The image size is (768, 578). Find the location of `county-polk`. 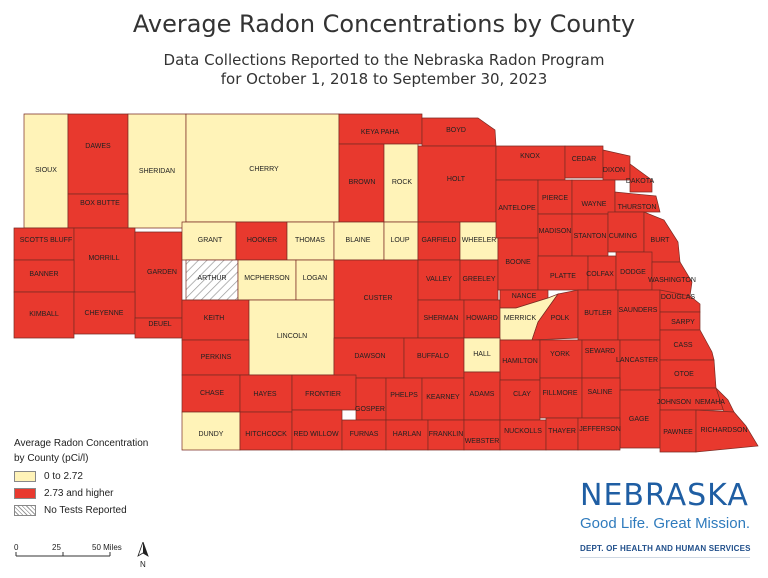

county-polk is located at coordinates (555, 315).